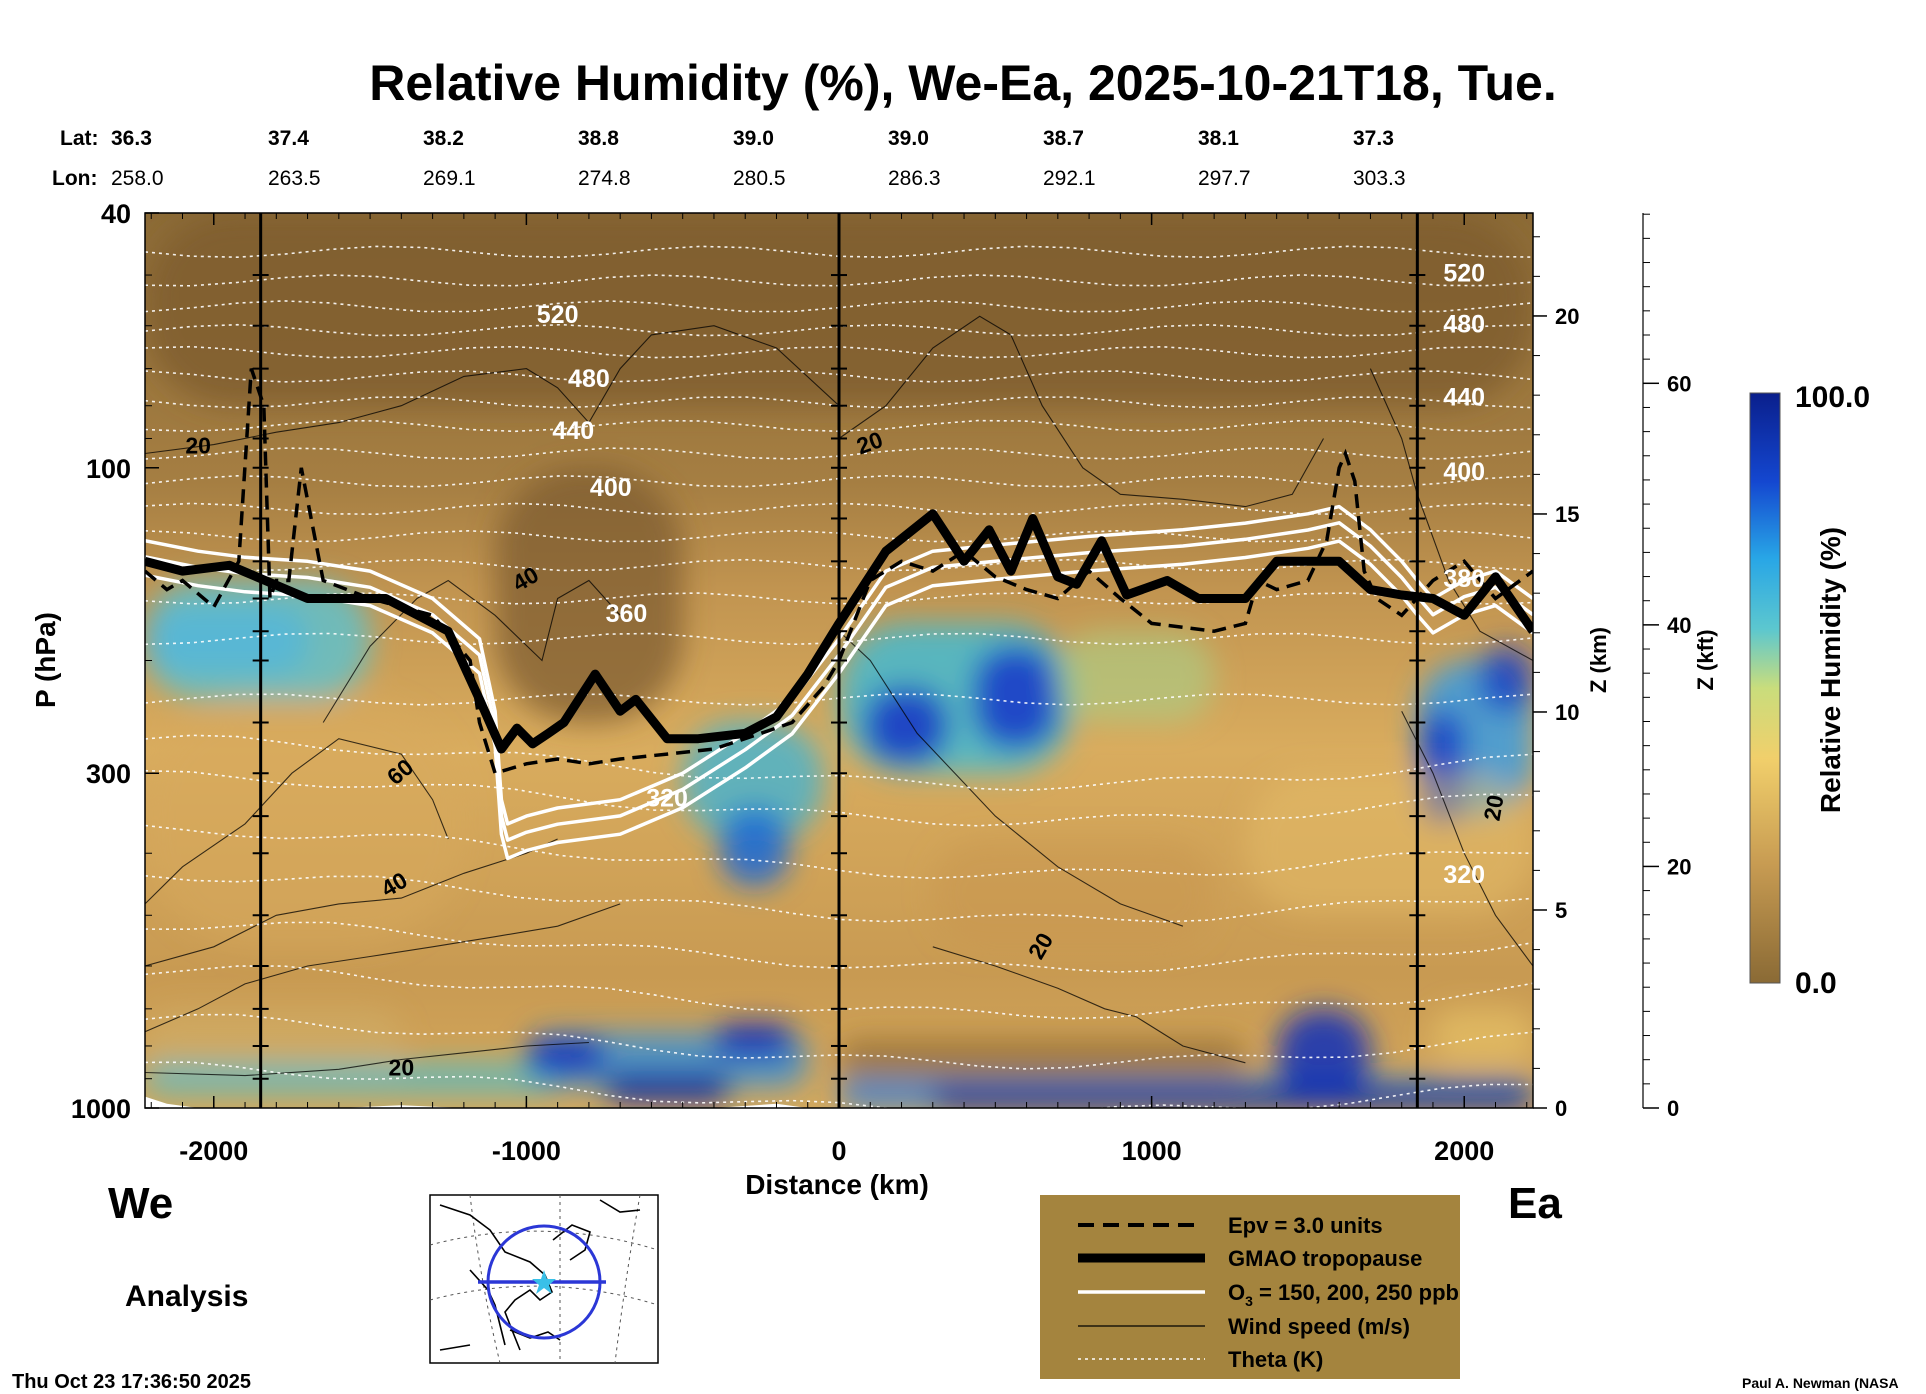 This screenshot has height=1394, width=1926. What do you see at coordinates (213, 1151) in the screenshot?
I see `x-tick-label: -2000` at bounding box center [213, 1151].